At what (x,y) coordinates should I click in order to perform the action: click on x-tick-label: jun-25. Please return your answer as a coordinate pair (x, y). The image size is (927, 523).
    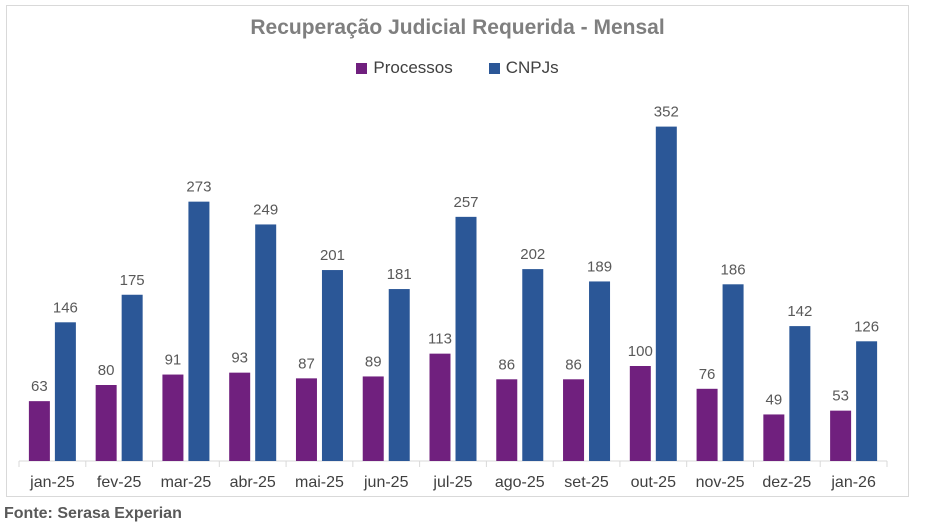
    Looking at the image, I should click on (386, 482).